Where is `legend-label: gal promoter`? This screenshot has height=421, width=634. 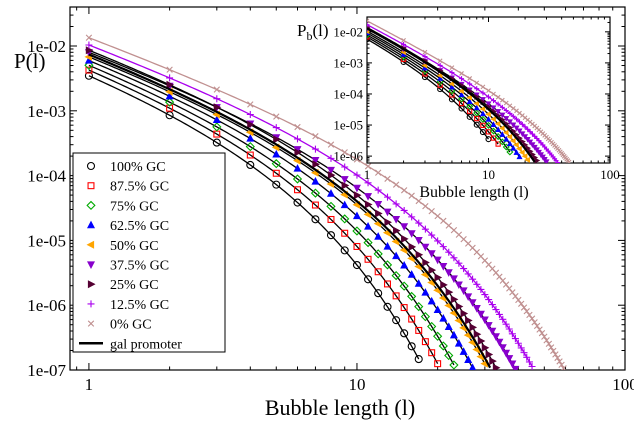
legend-label: gal promoter is located at coordinates (146, 344).